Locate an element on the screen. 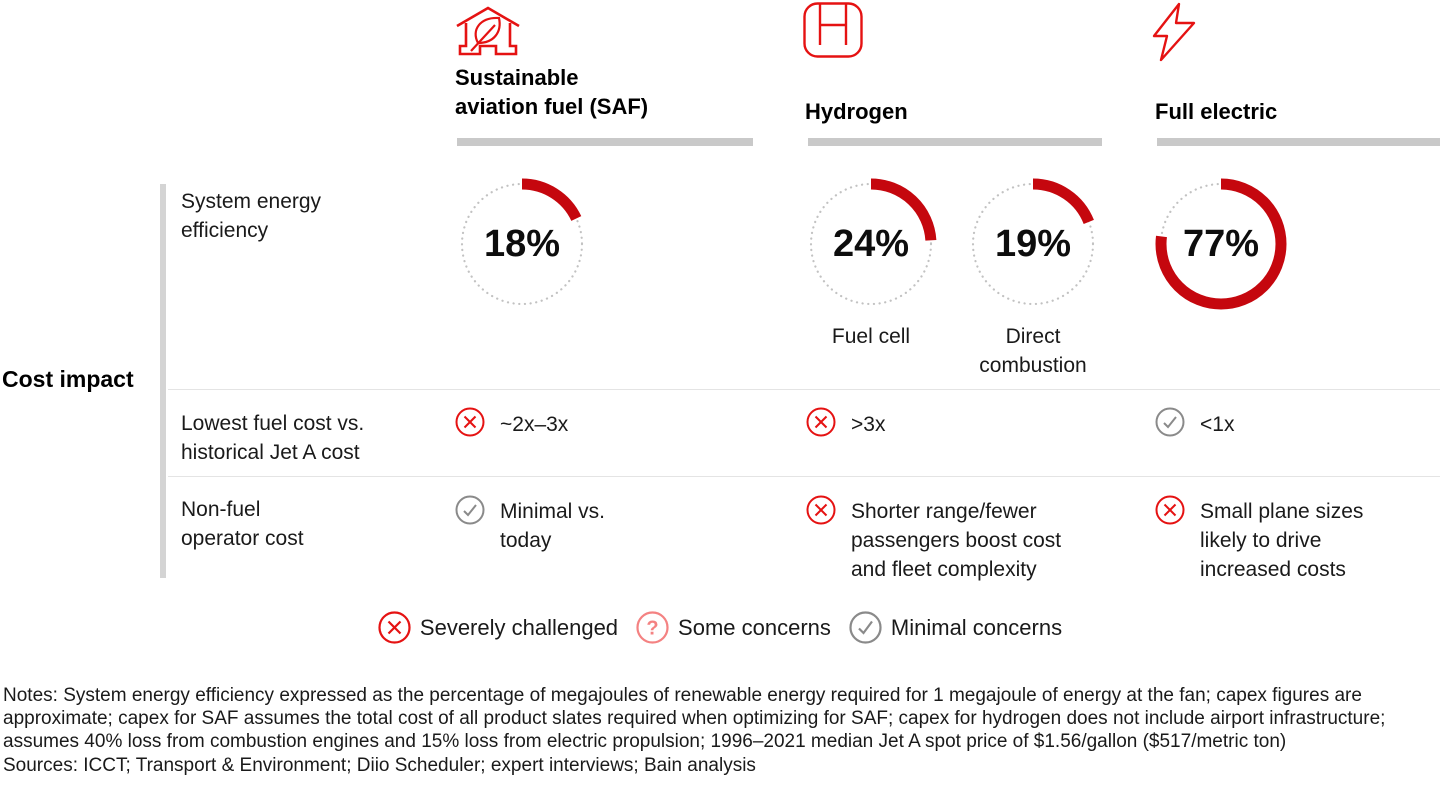 This screenshot has width=1440, height=810. row-label-operator-cost: Non-fuel operator cost is located at coordinates (242, 524).